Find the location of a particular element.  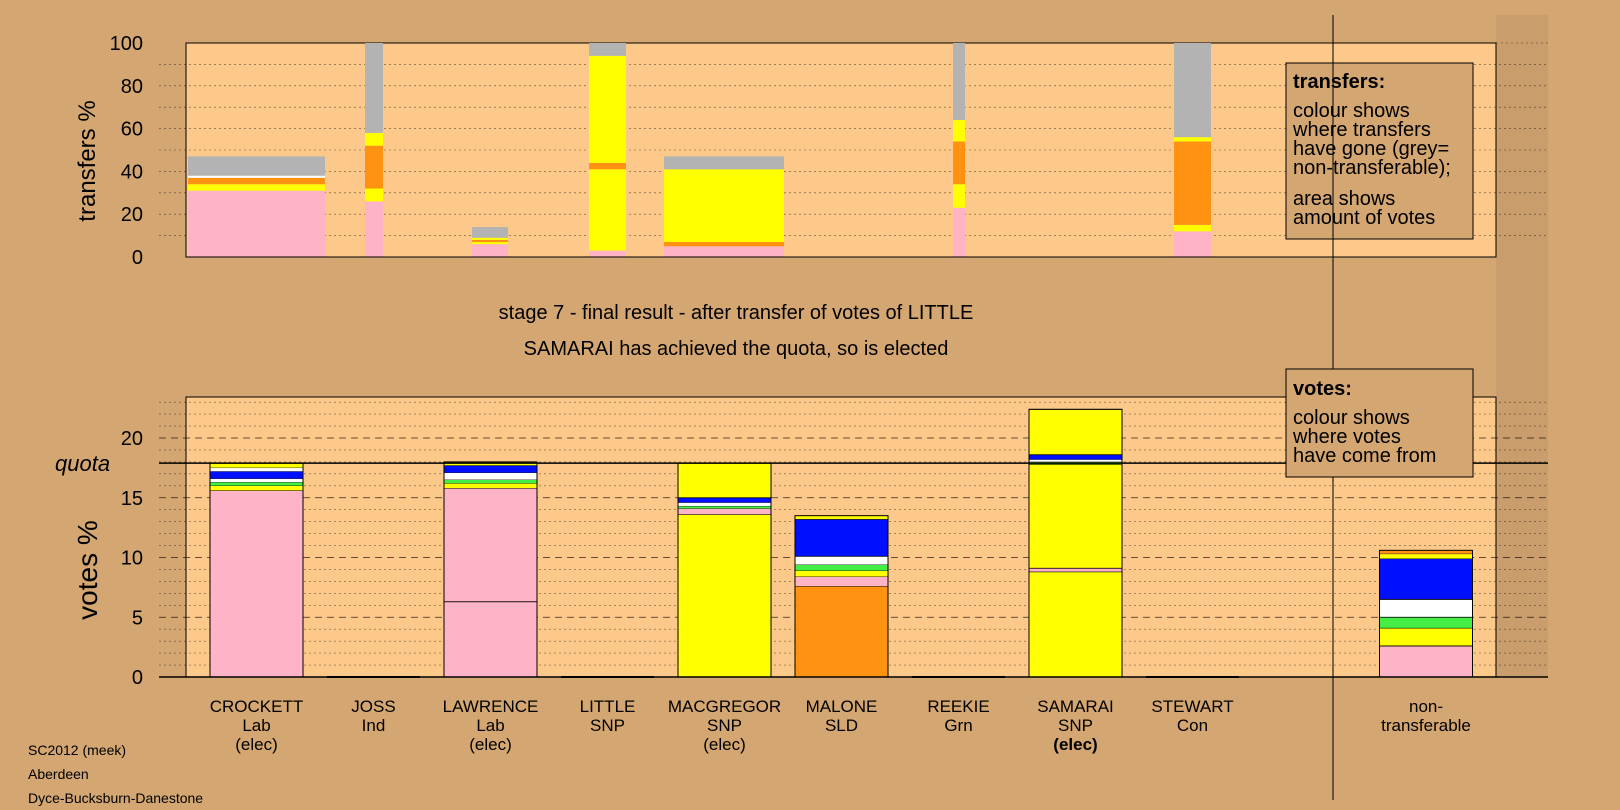

quota-label: quota is located at coordinates (82, 463).